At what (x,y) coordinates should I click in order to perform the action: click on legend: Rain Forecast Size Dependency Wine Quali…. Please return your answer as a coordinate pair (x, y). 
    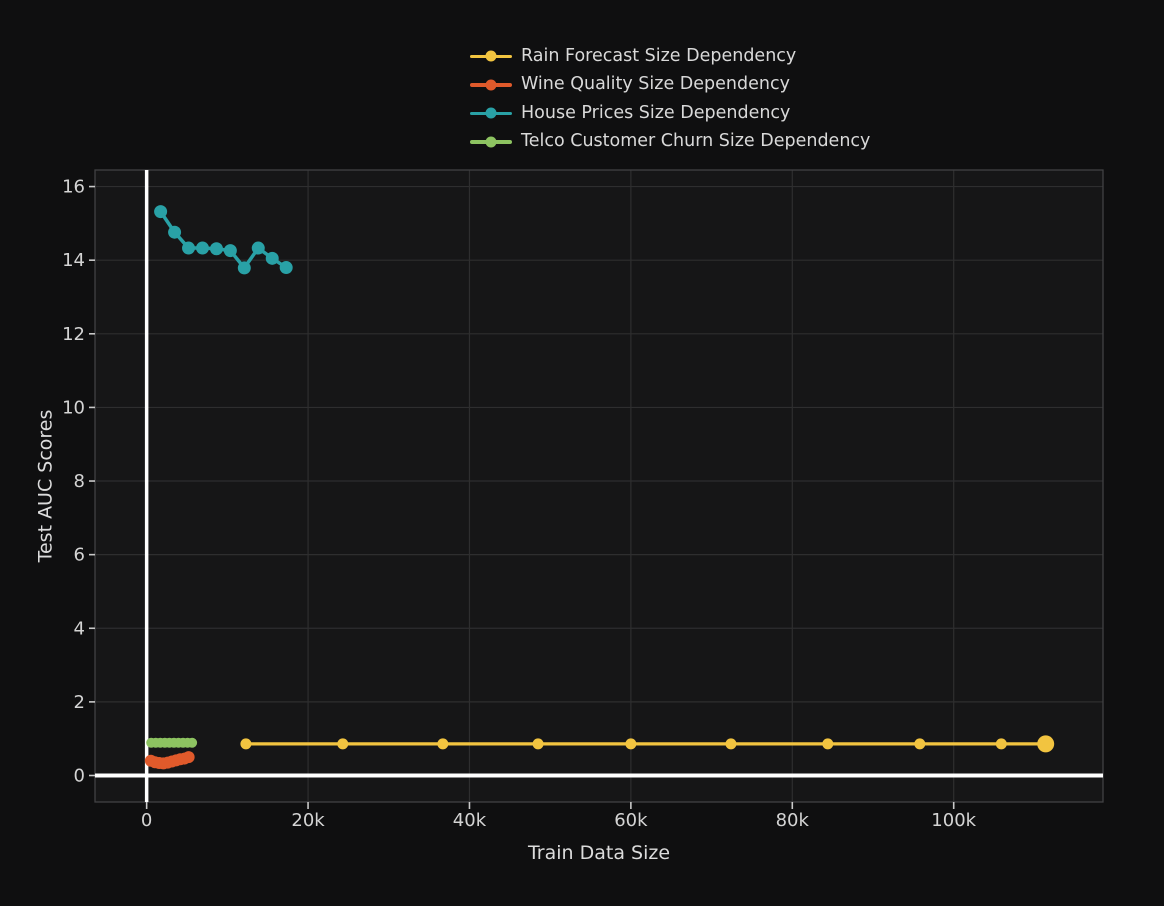
    Looking at the image, I should click on (670, 99).